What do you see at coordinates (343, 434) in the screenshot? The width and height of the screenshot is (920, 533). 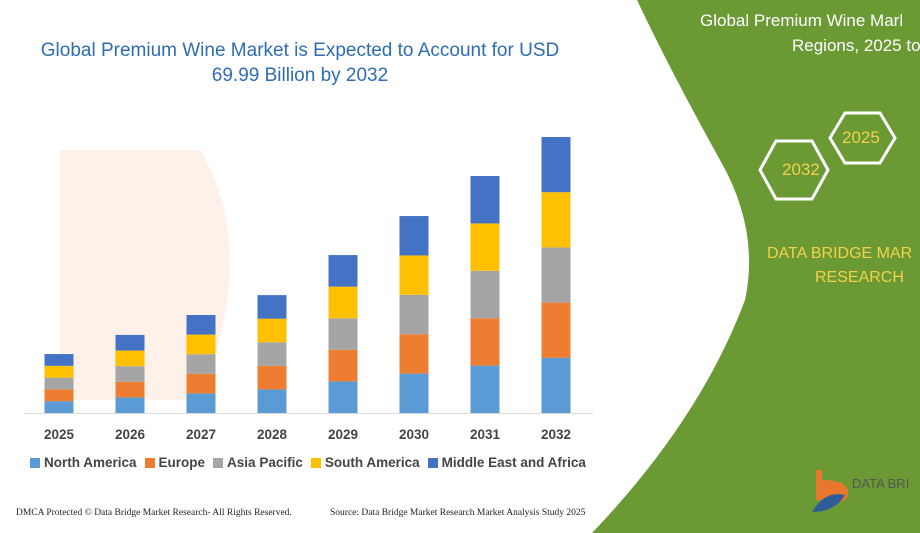 I see `x-tick-label: 2029` at bounding box center [343, 434].